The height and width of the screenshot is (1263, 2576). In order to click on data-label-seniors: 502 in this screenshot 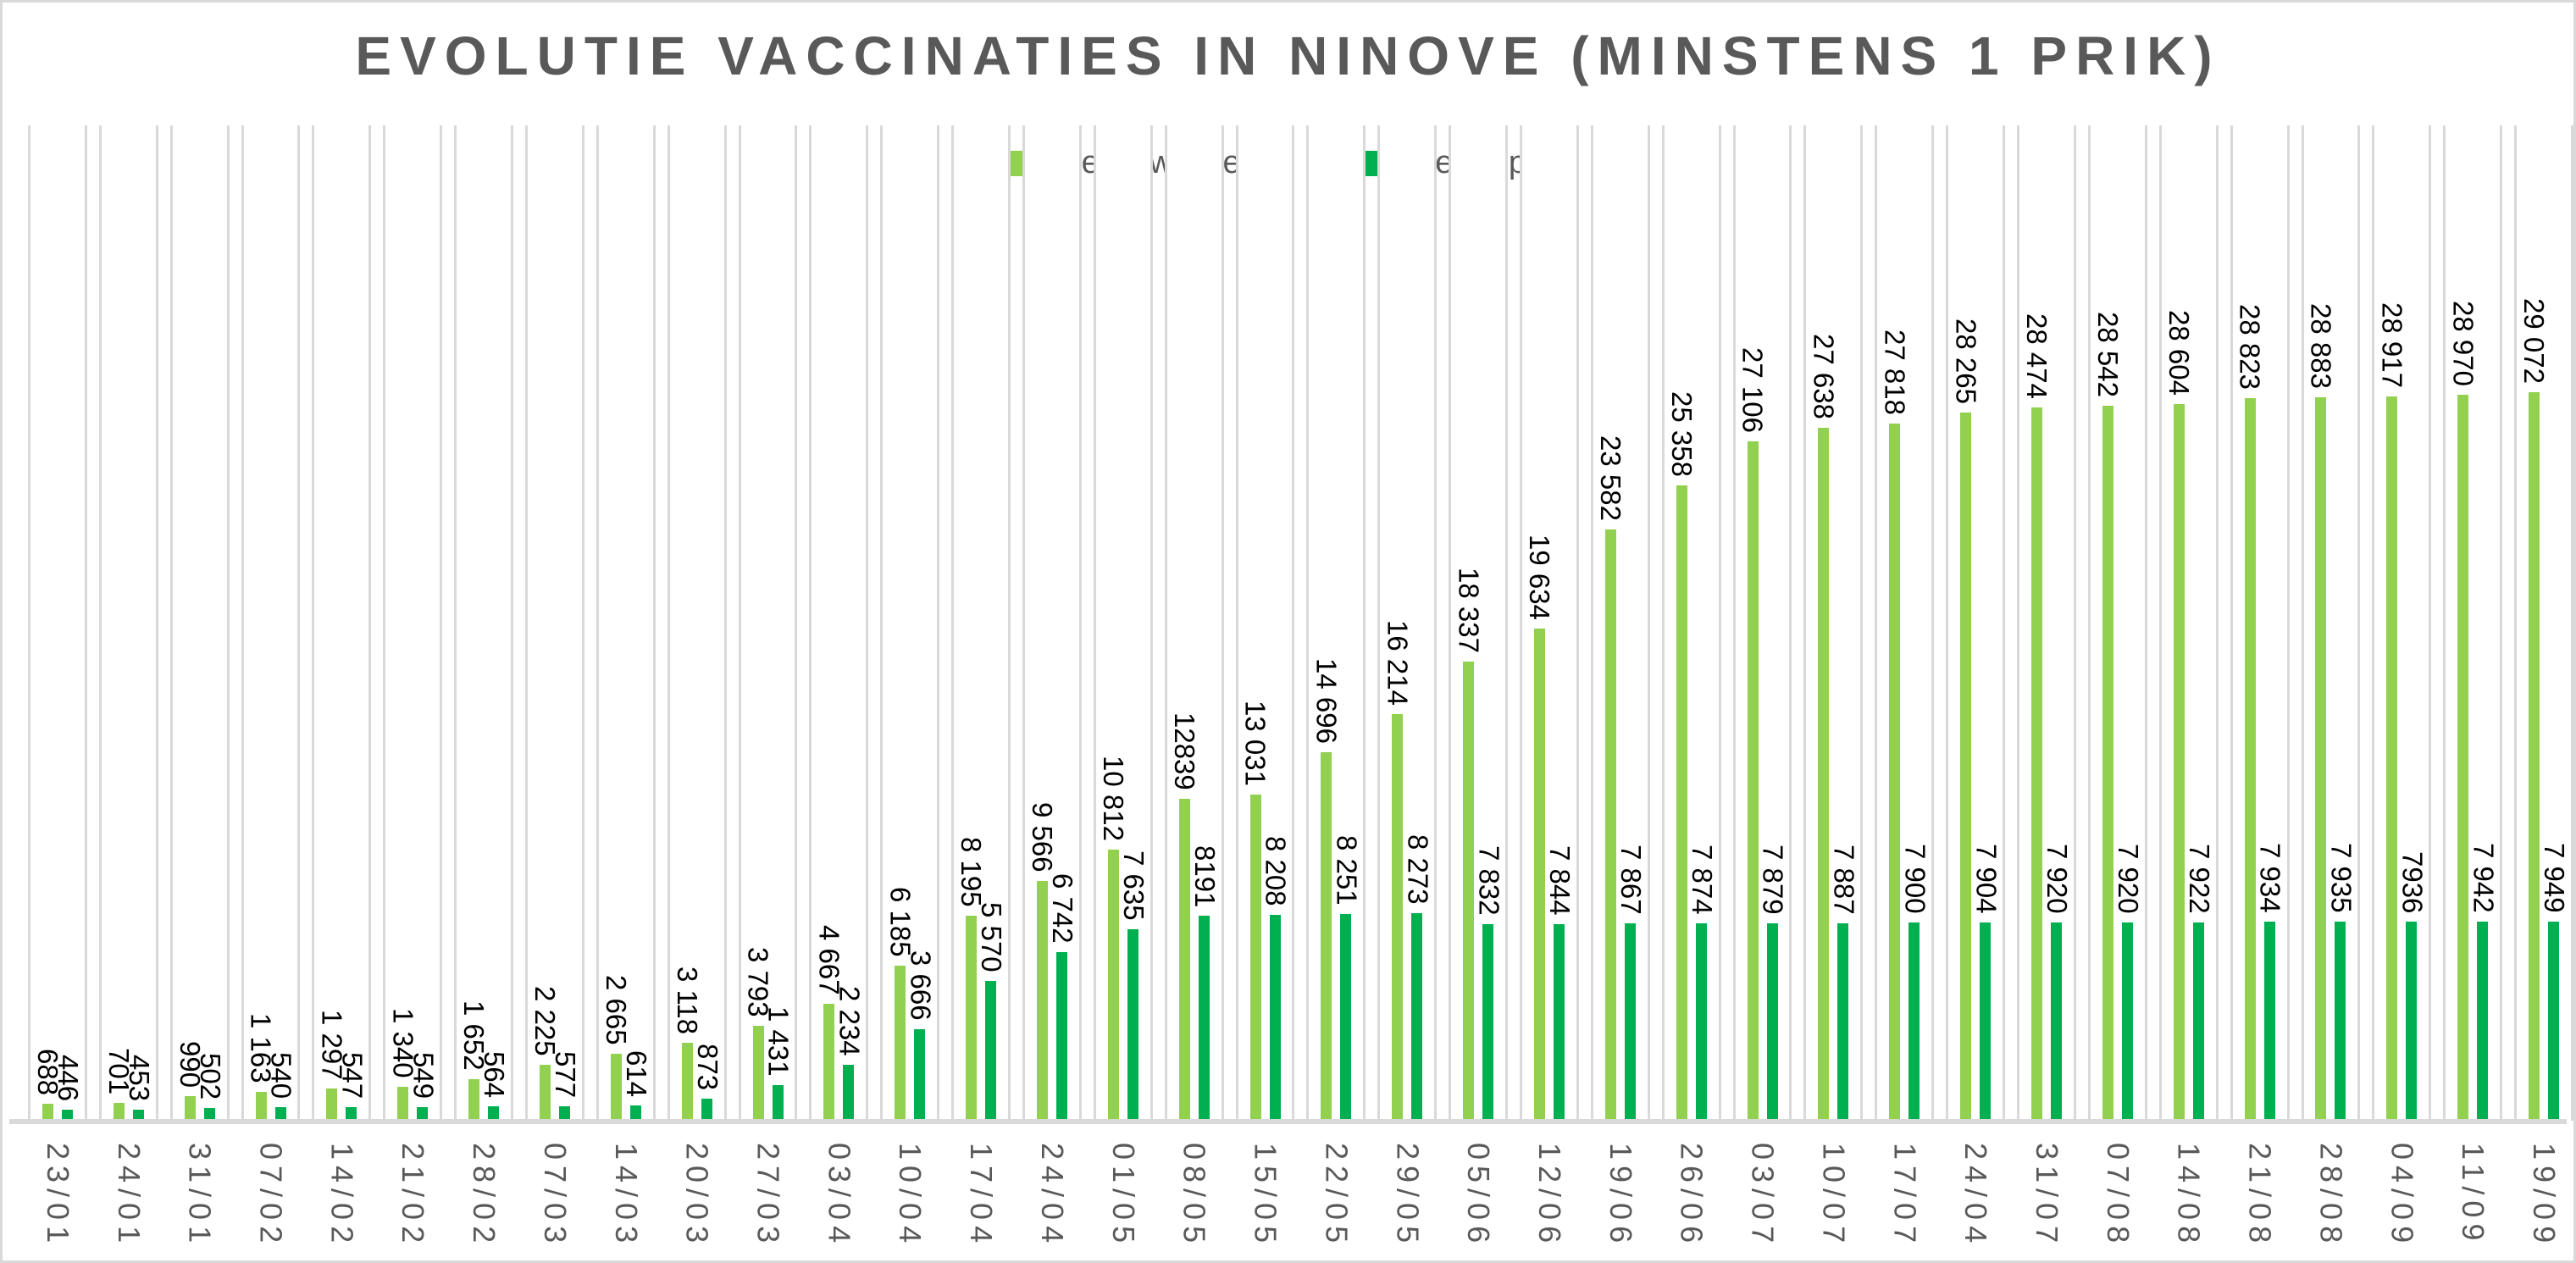, I will do `click(210, 1076)`.